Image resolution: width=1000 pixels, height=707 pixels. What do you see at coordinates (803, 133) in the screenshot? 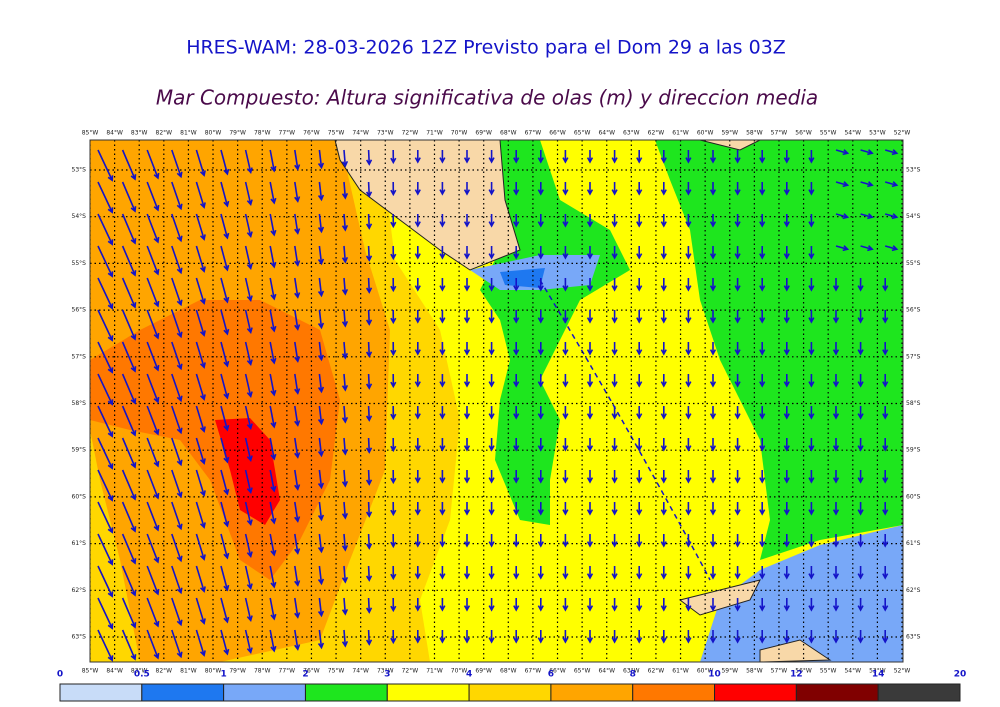
I see `lon-label: 56°W` at bounding box center [803, 133].